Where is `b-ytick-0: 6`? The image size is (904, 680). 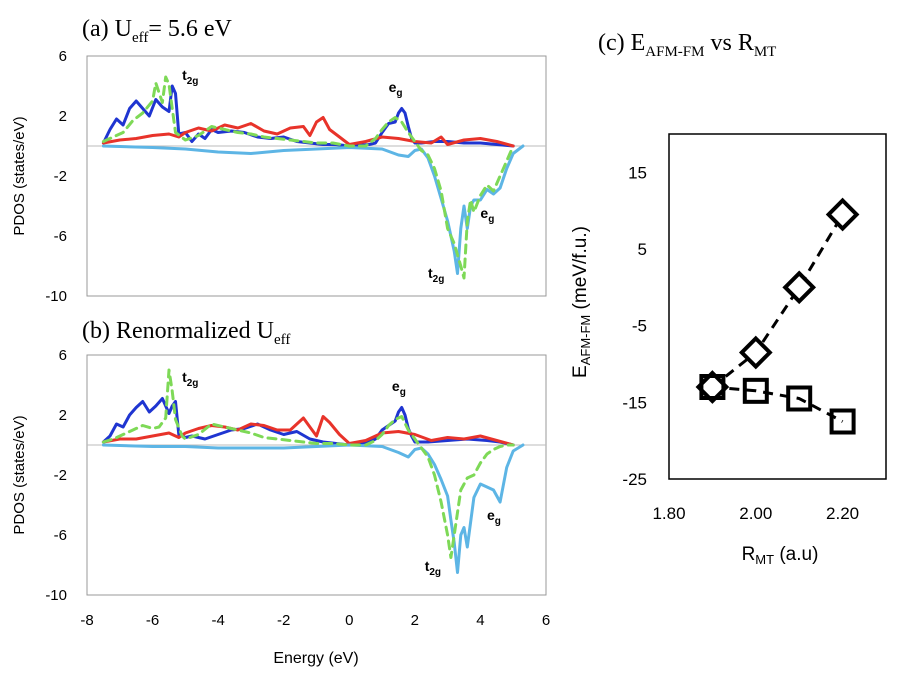 b-ytick-0: 6 is located at coordinates (63, 355).